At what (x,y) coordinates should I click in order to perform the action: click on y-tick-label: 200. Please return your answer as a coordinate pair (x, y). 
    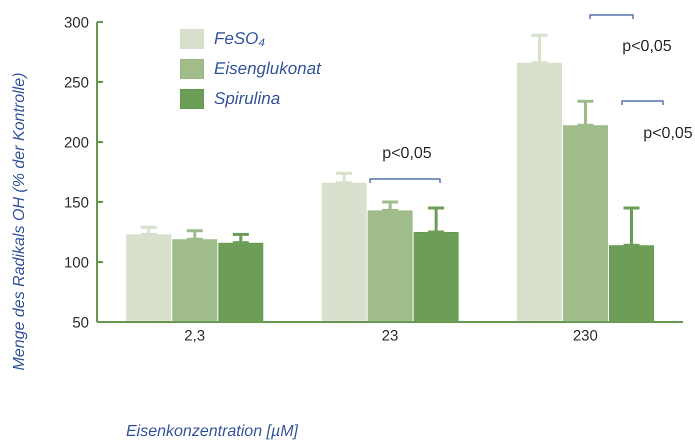
    Looking at the image, I should click on (76, 143).